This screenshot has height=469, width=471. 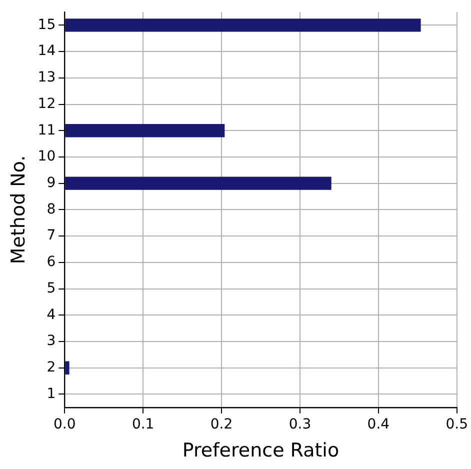 I want to click on y-axis-title: Method No., so click(x=18, y=209).